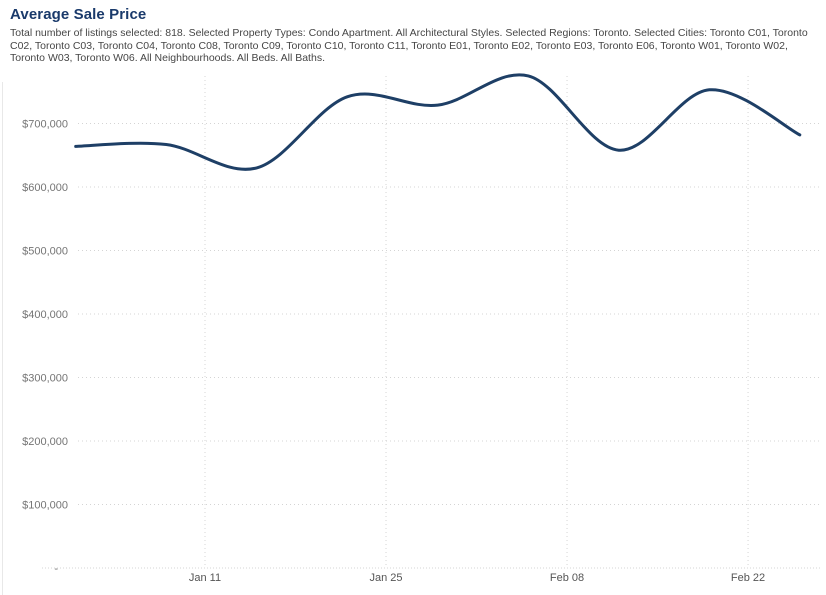  Describe the element at coordinates (567, 578) in the screenshot. I see `x-axis-tick-label: Feb 08` at that location.